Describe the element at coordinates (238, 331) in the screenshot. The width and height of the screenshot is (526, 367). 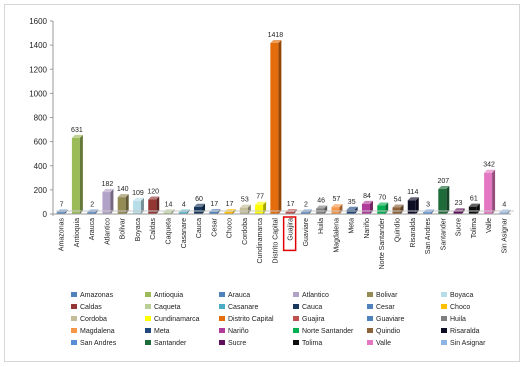
I see `legend-label: Nariño` at that location.